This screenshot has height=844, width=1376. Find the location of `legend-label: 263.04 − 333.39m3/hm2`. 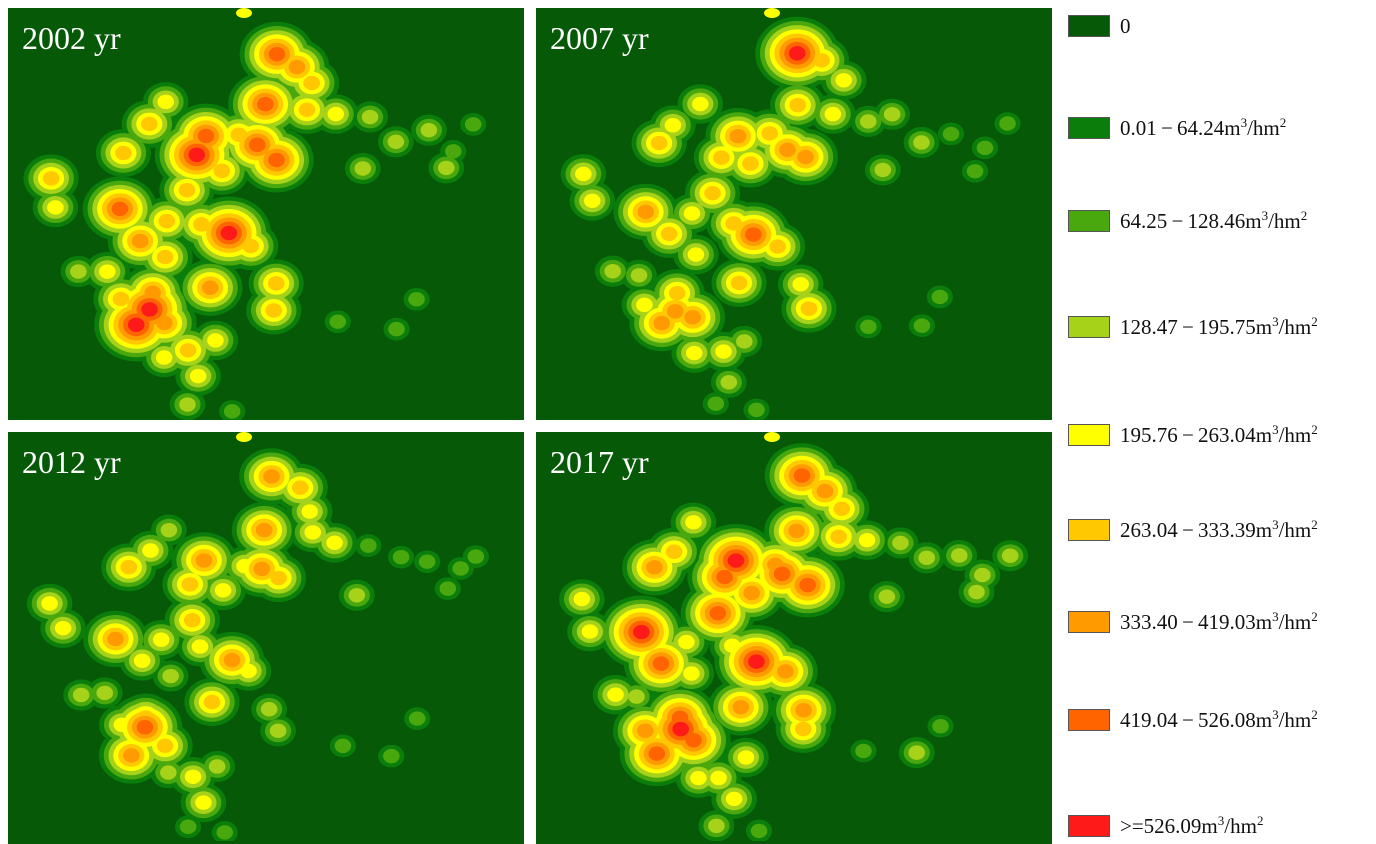

legend-label: 263.04 − 333.39m3/hm2 is located at coordinates (1219, 529).